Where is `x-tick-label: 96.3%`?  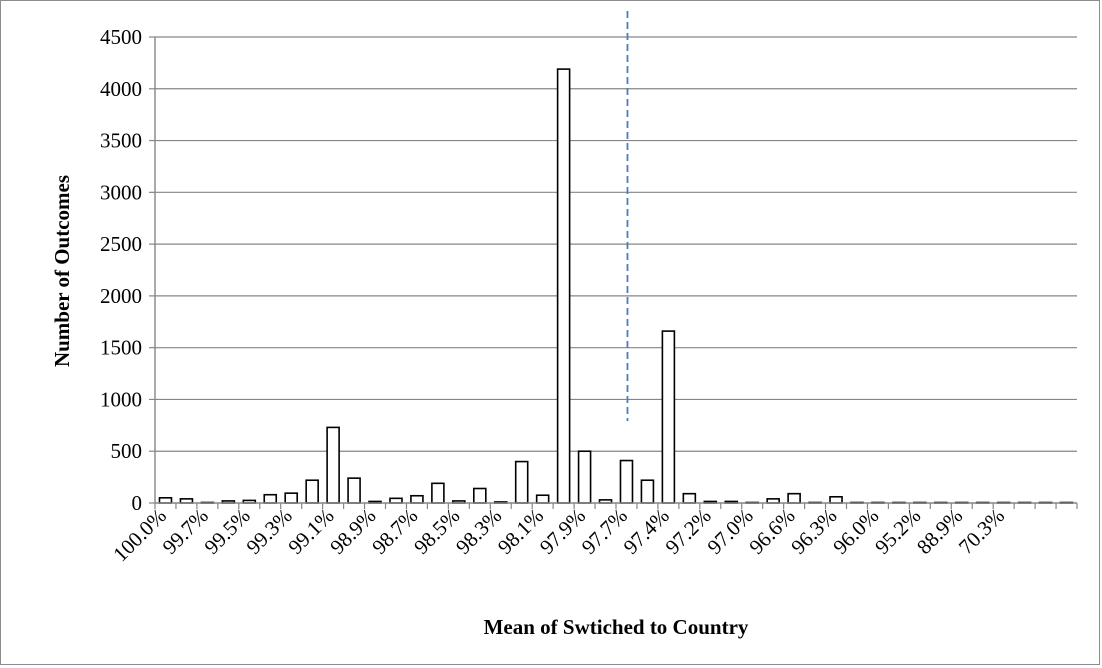 x-tick-label: 96.3% is located at coordinates (813, 531).